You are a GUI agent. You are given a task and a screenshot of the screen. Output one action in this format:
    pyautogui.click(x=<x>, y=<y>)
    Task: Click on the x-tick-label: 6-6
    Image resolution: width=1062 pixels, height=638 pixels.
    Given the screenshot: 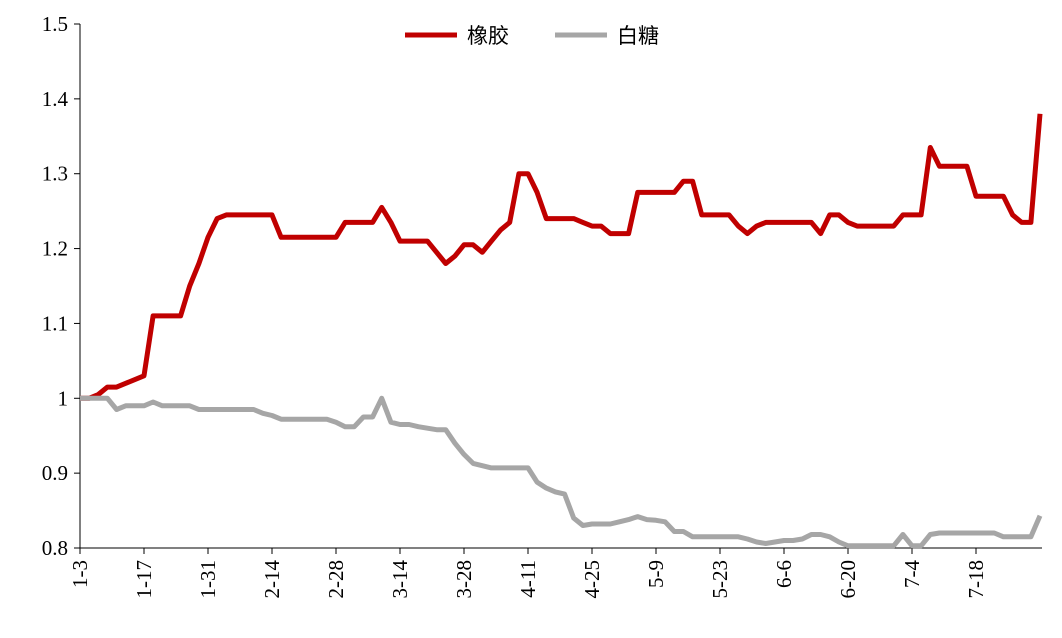 What is the action you would take?
    pyautogui.click(x=784, y=574)
    